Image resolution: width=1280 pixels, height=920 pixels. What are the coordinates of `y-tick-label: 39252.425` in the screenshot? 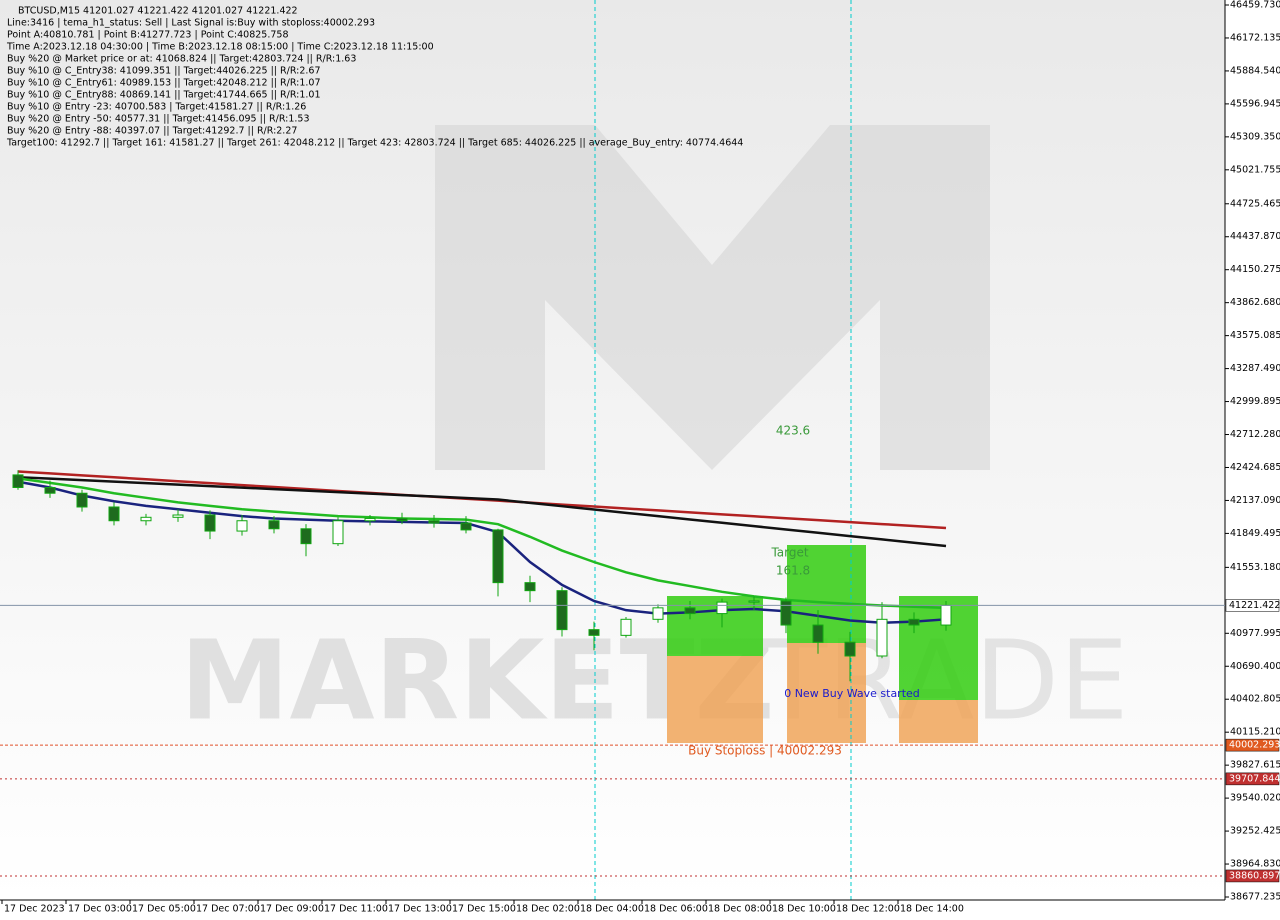 It's located at (1255, 831).